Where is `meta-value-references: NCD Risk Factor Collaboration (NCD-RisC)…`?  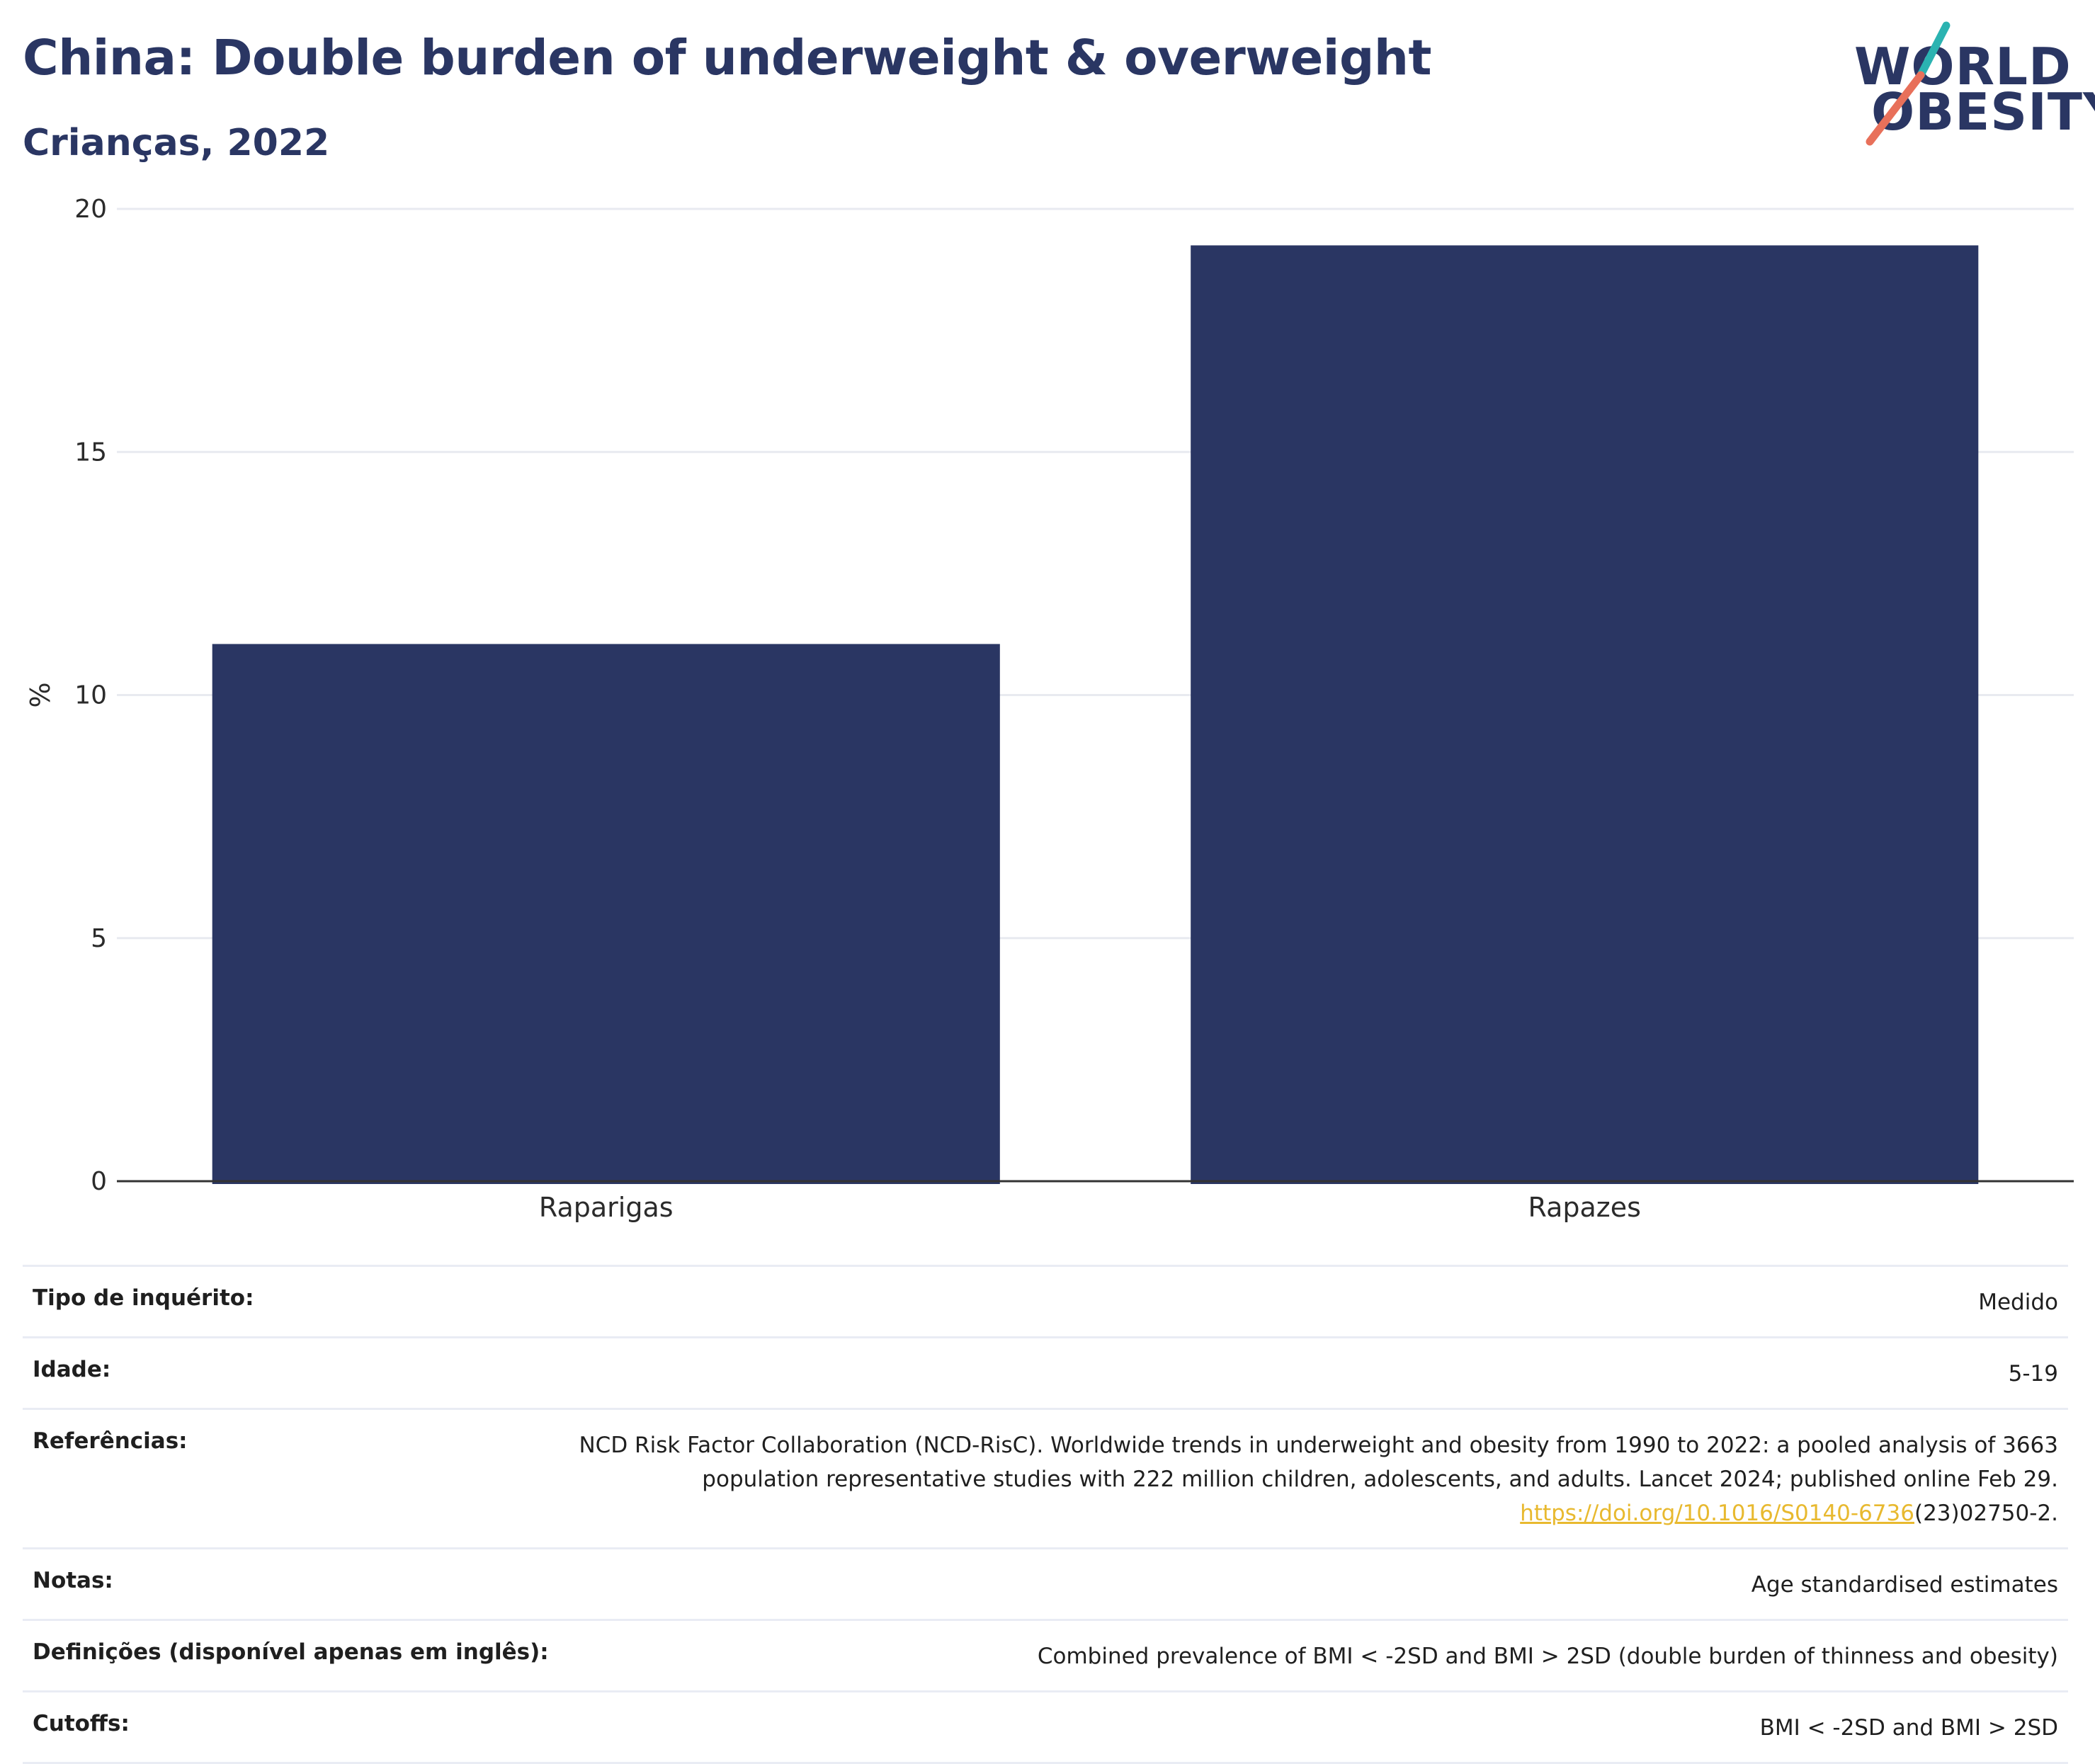
meta-value-references: NCD Risk Factor Collaboration (NCD-RisC)… is located at coordinates (1301, 1479).